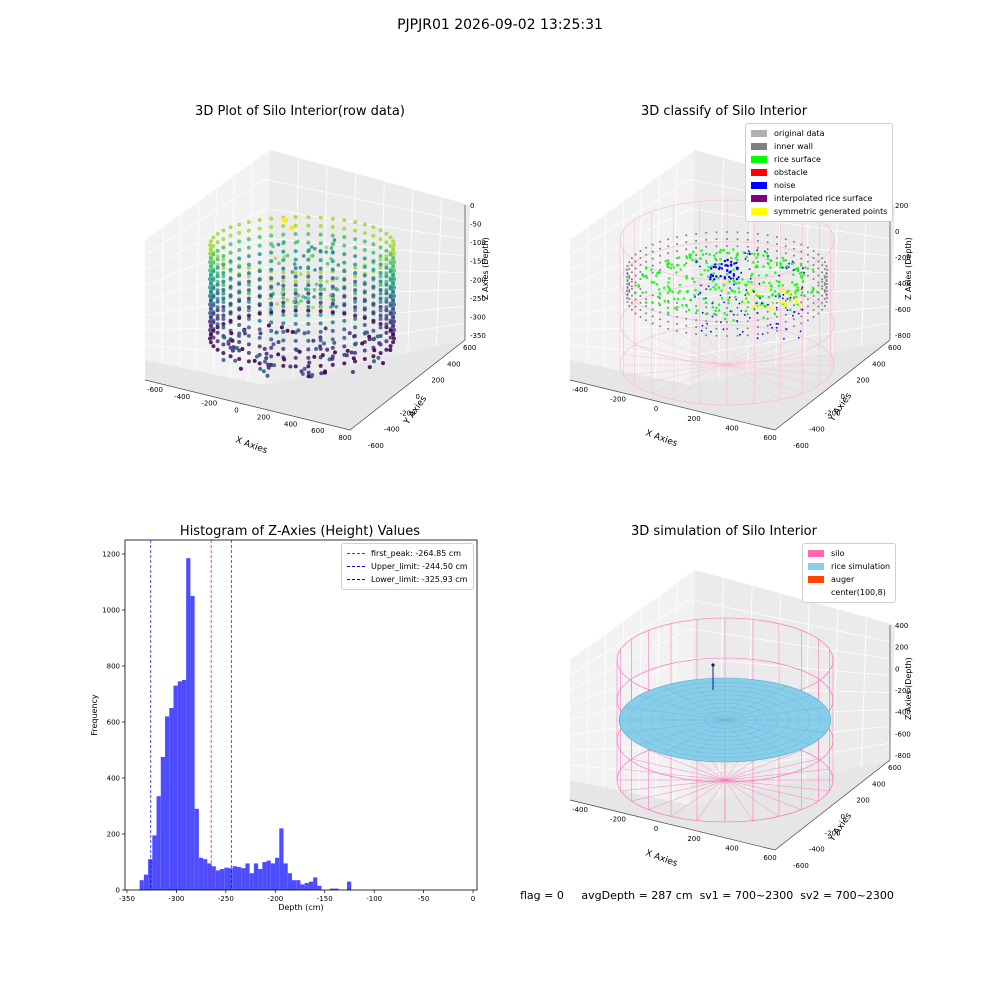  I want to click on panel2-z-label: Z Axies (Depth), so click(908, 268).